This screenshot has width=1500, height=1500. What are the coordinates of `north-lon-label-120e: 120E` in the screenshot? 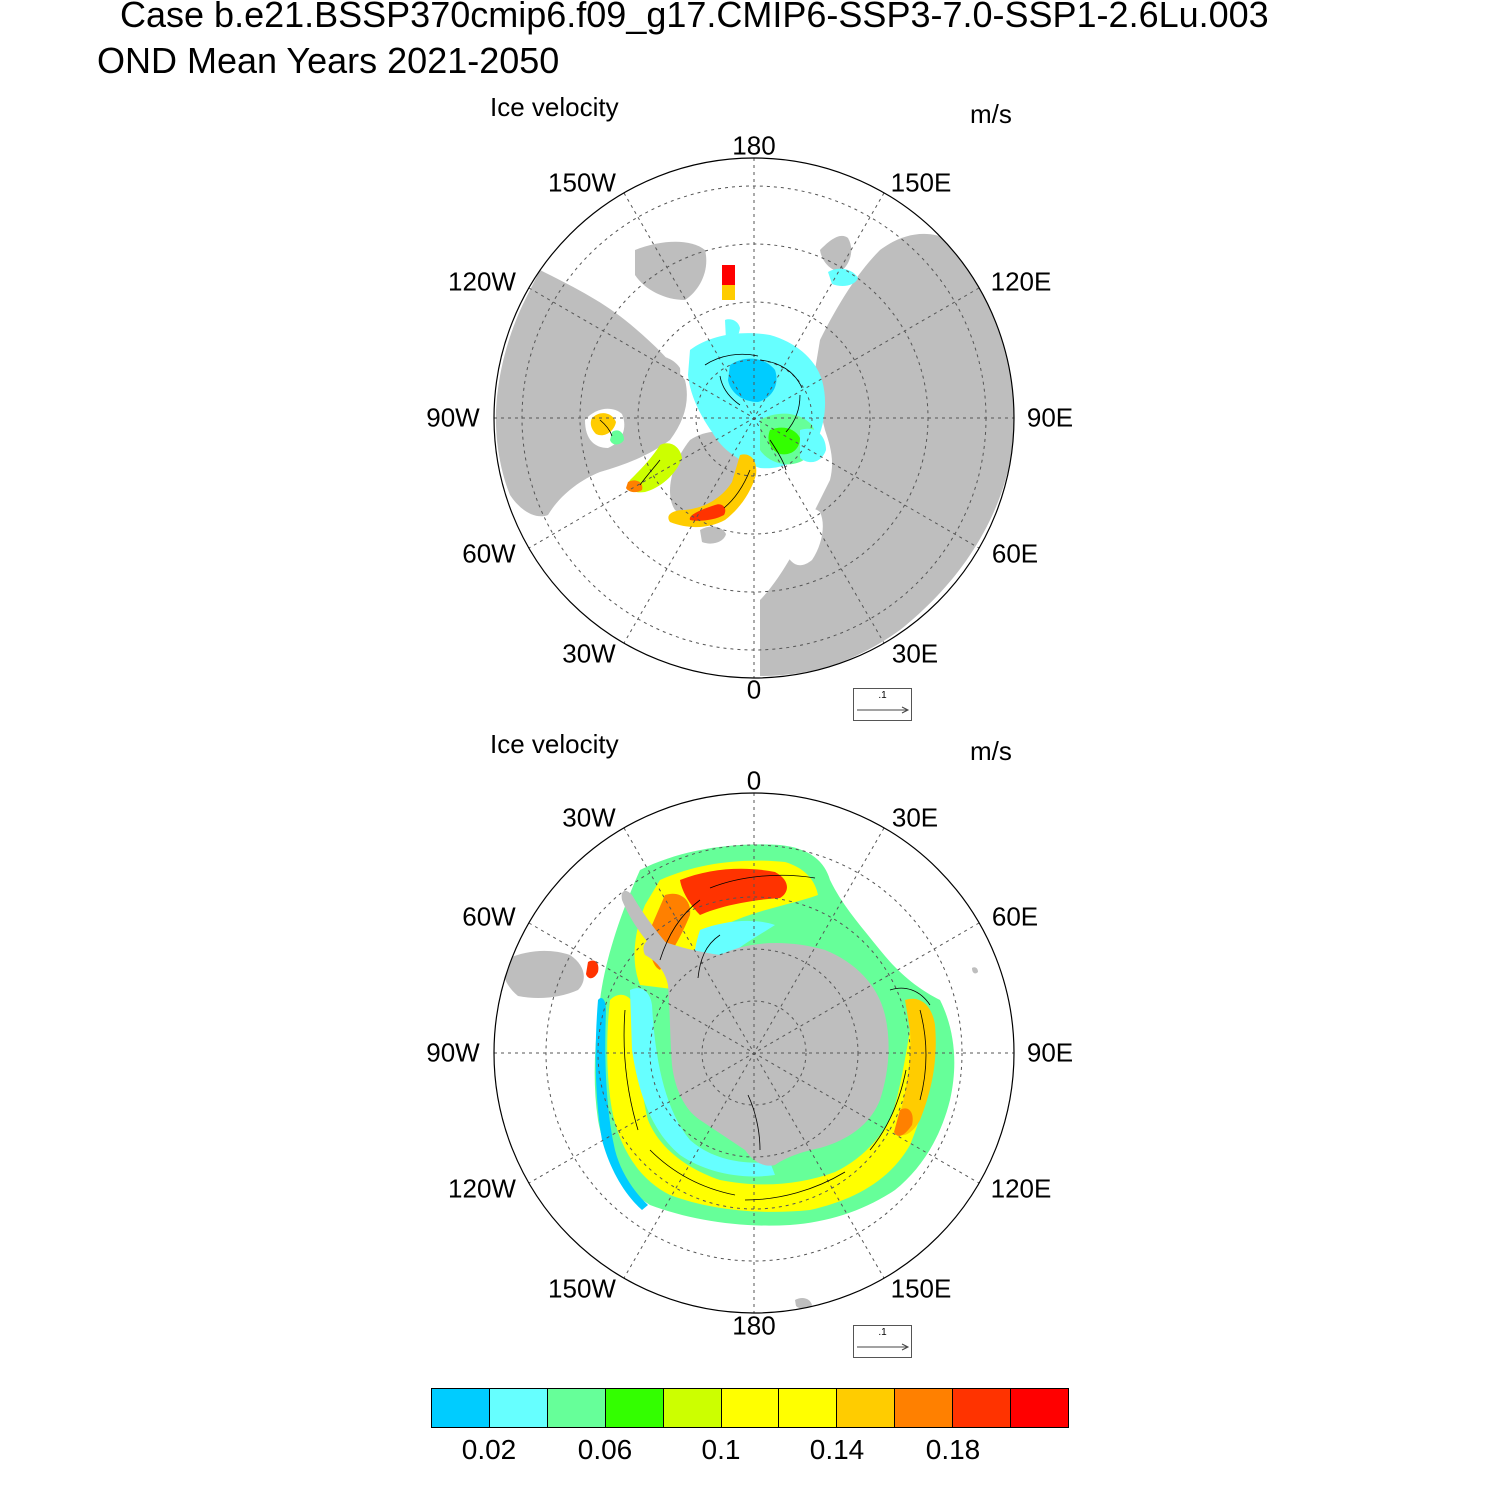 It's located at (1021, 281).